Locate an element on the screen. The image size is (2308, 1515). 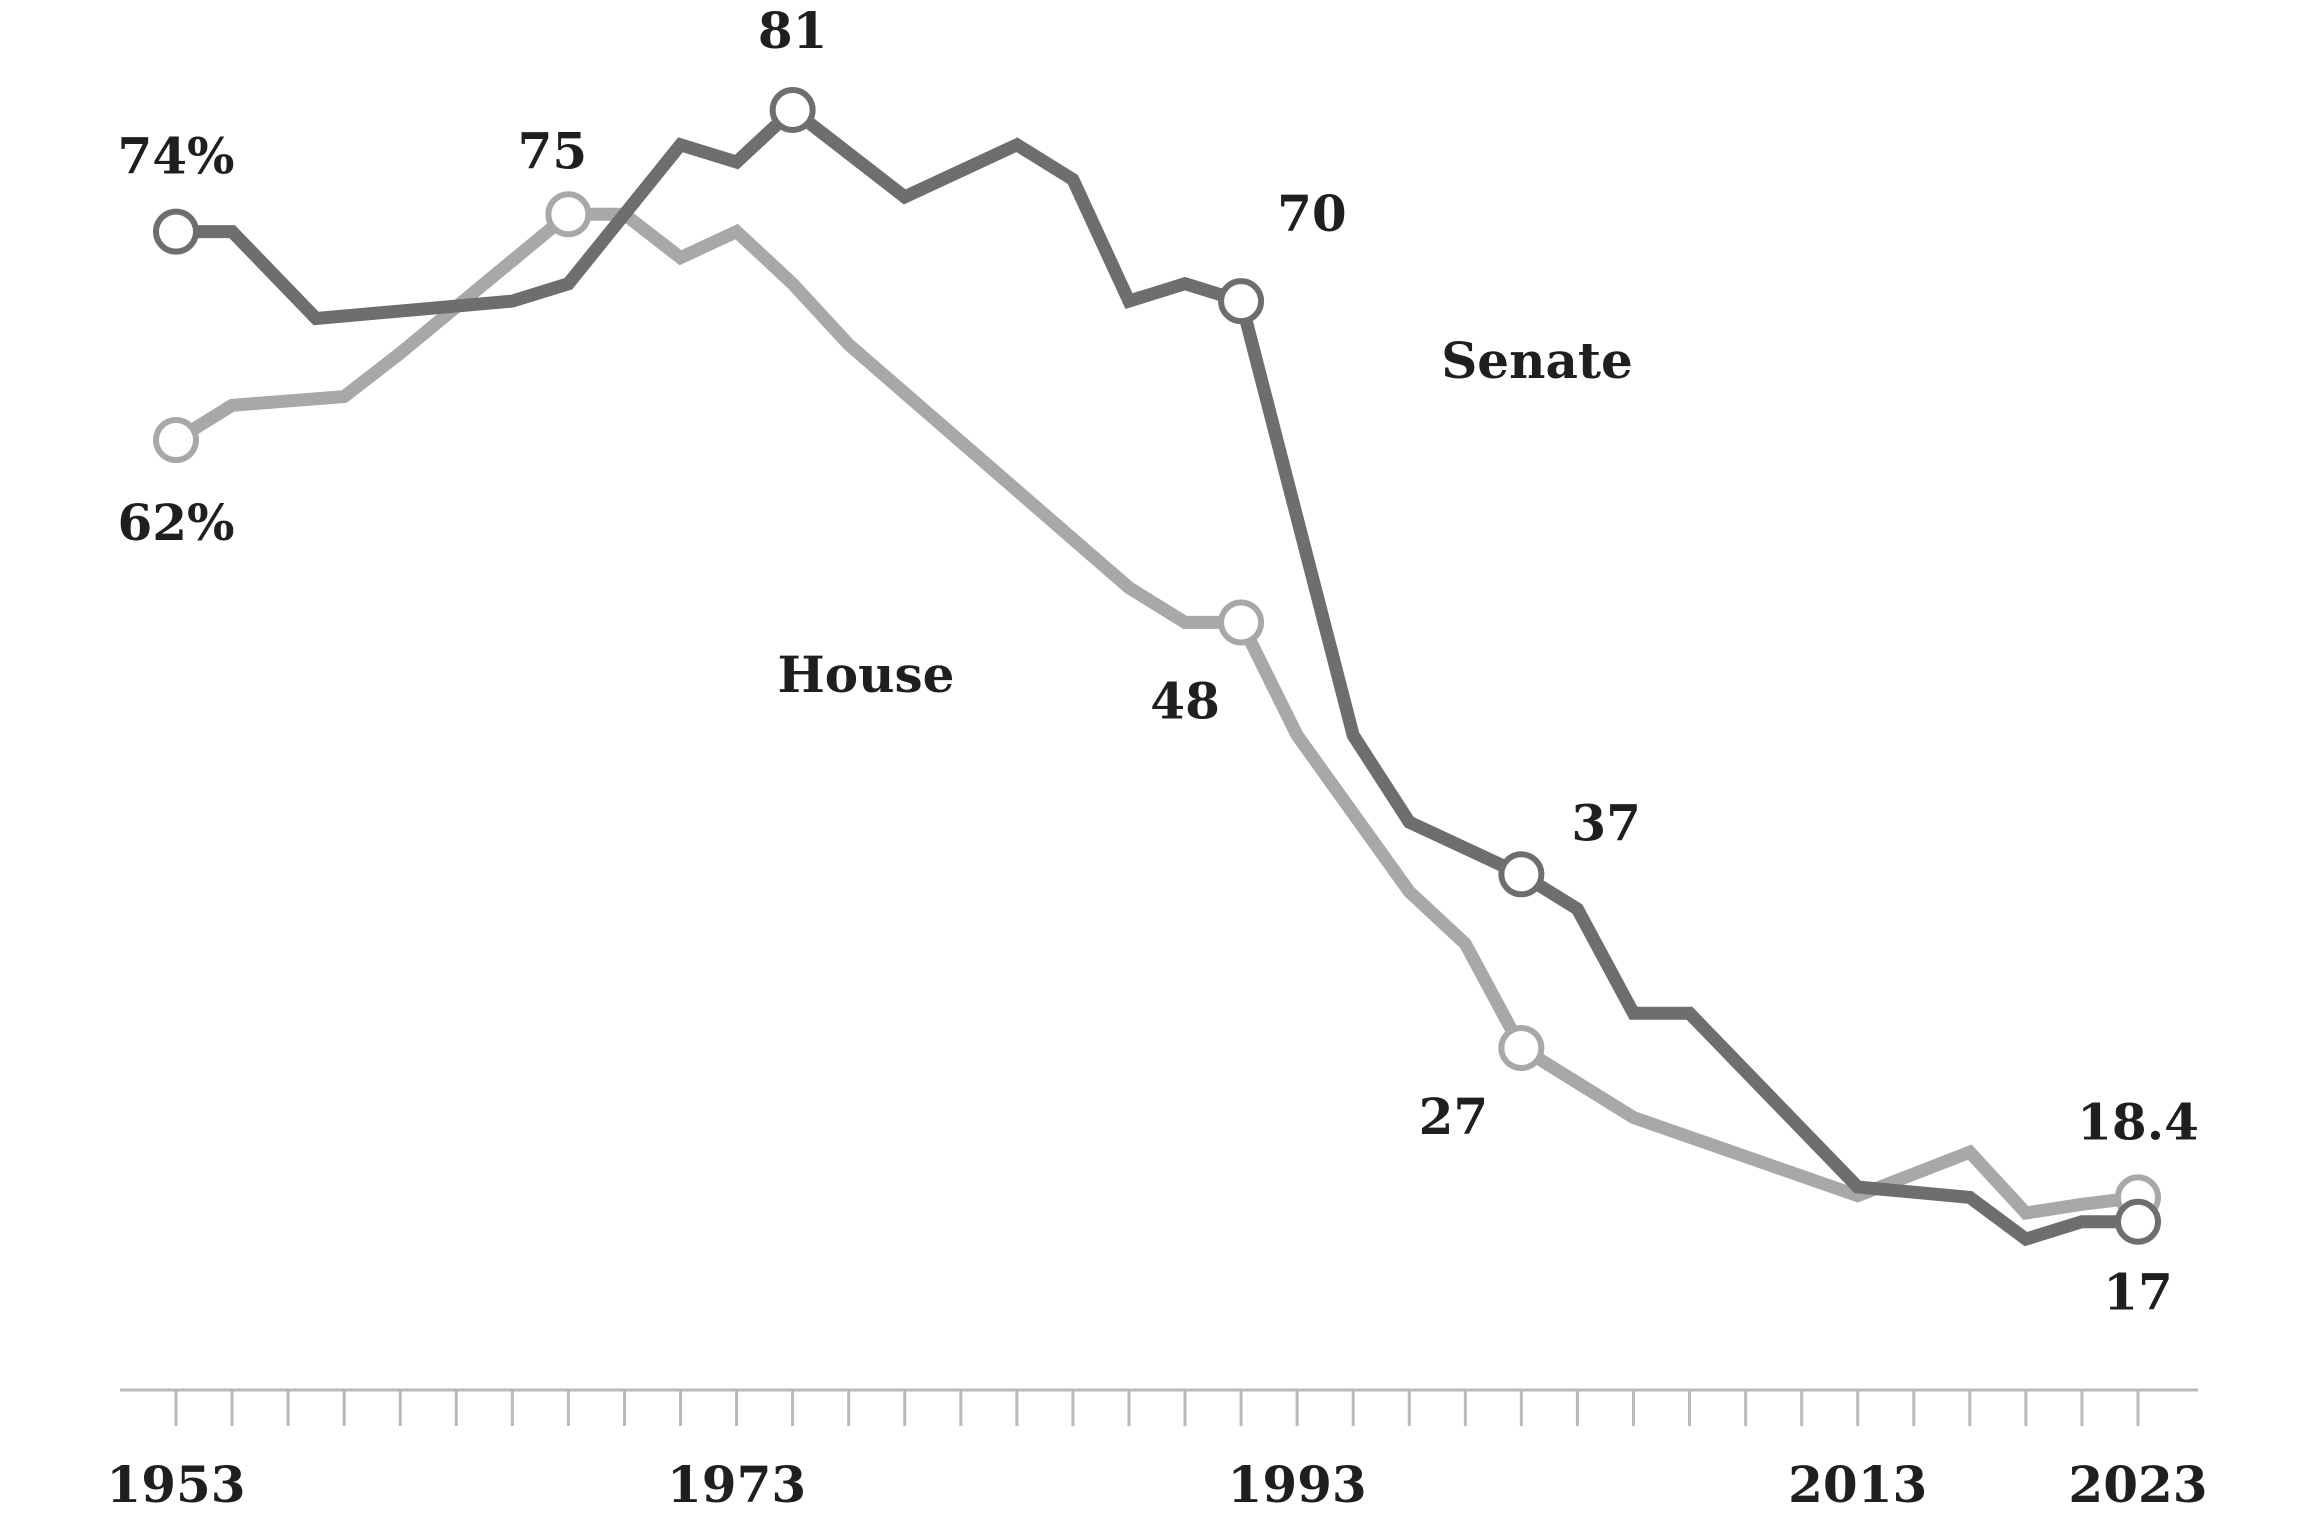
x-tick-label: 1973 is located at coordinates (736, 1484).